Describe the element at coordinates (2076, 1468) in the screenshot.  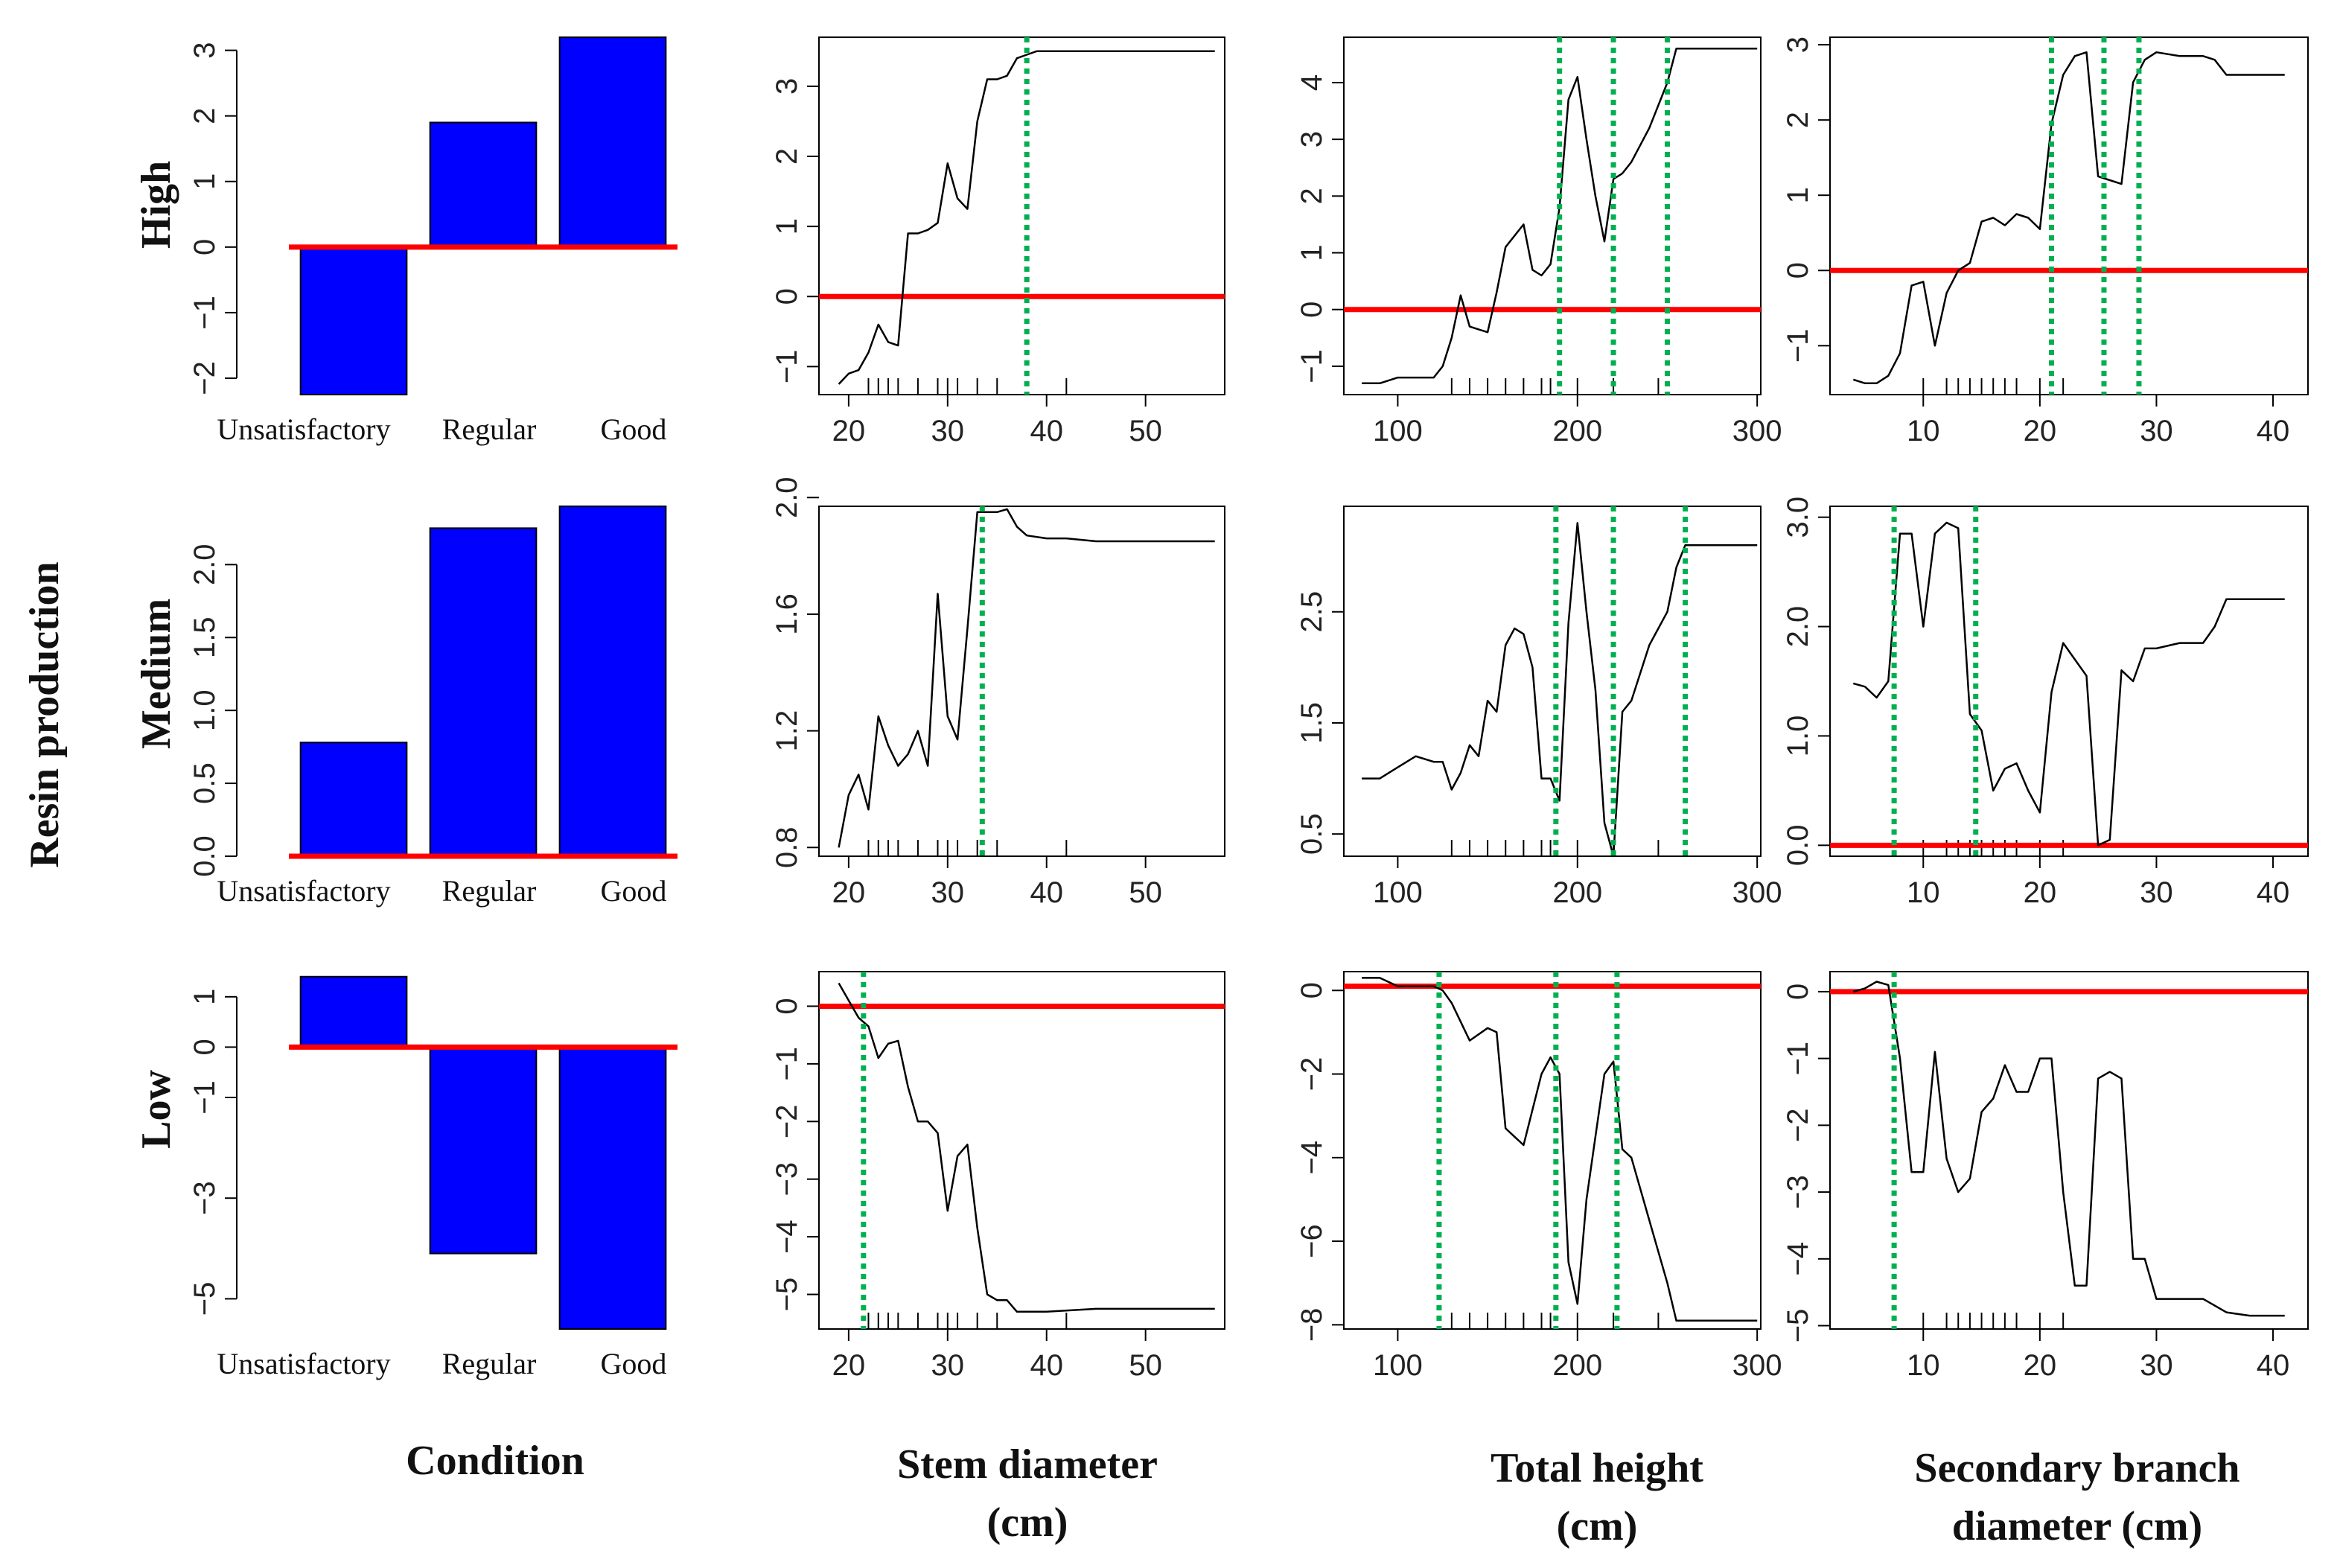
I see `column-label-secondary-branch: Secondary branch` at that location.